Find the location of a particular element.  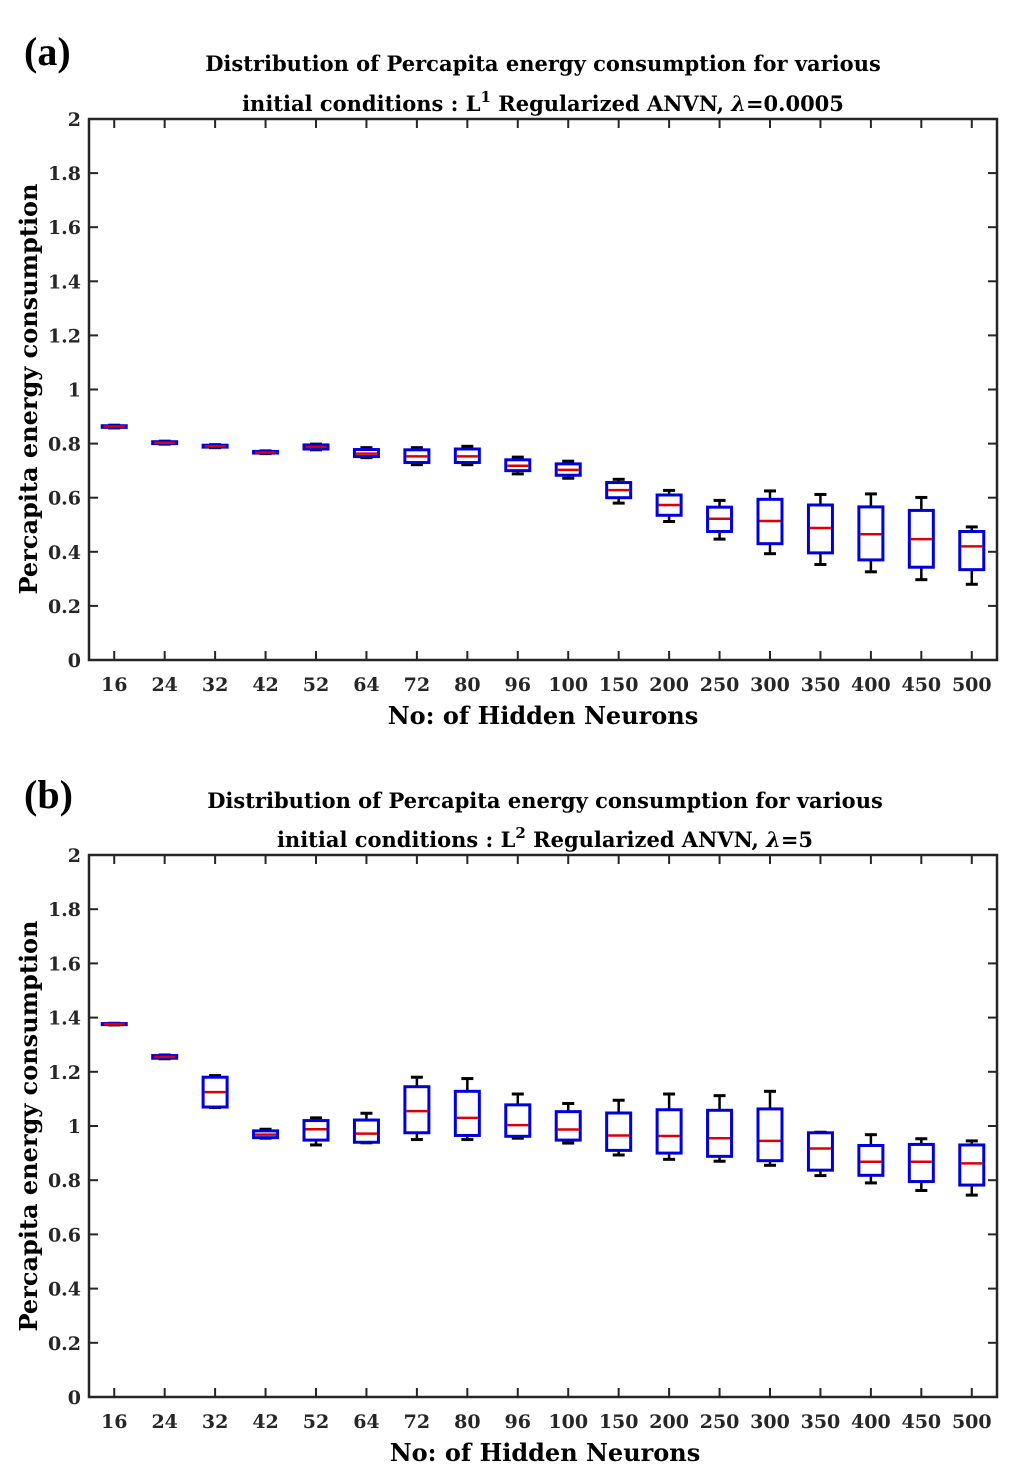

x-tick-label: 96 is located at coordinates (518, 685).